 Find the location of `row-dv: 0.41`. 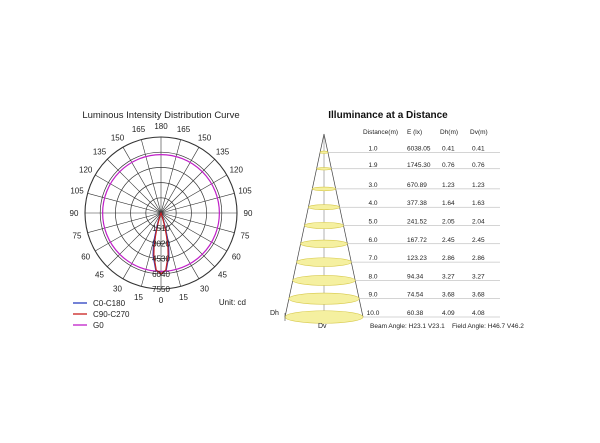

row-dv: 0.41 is located at coordinates (478, 148).